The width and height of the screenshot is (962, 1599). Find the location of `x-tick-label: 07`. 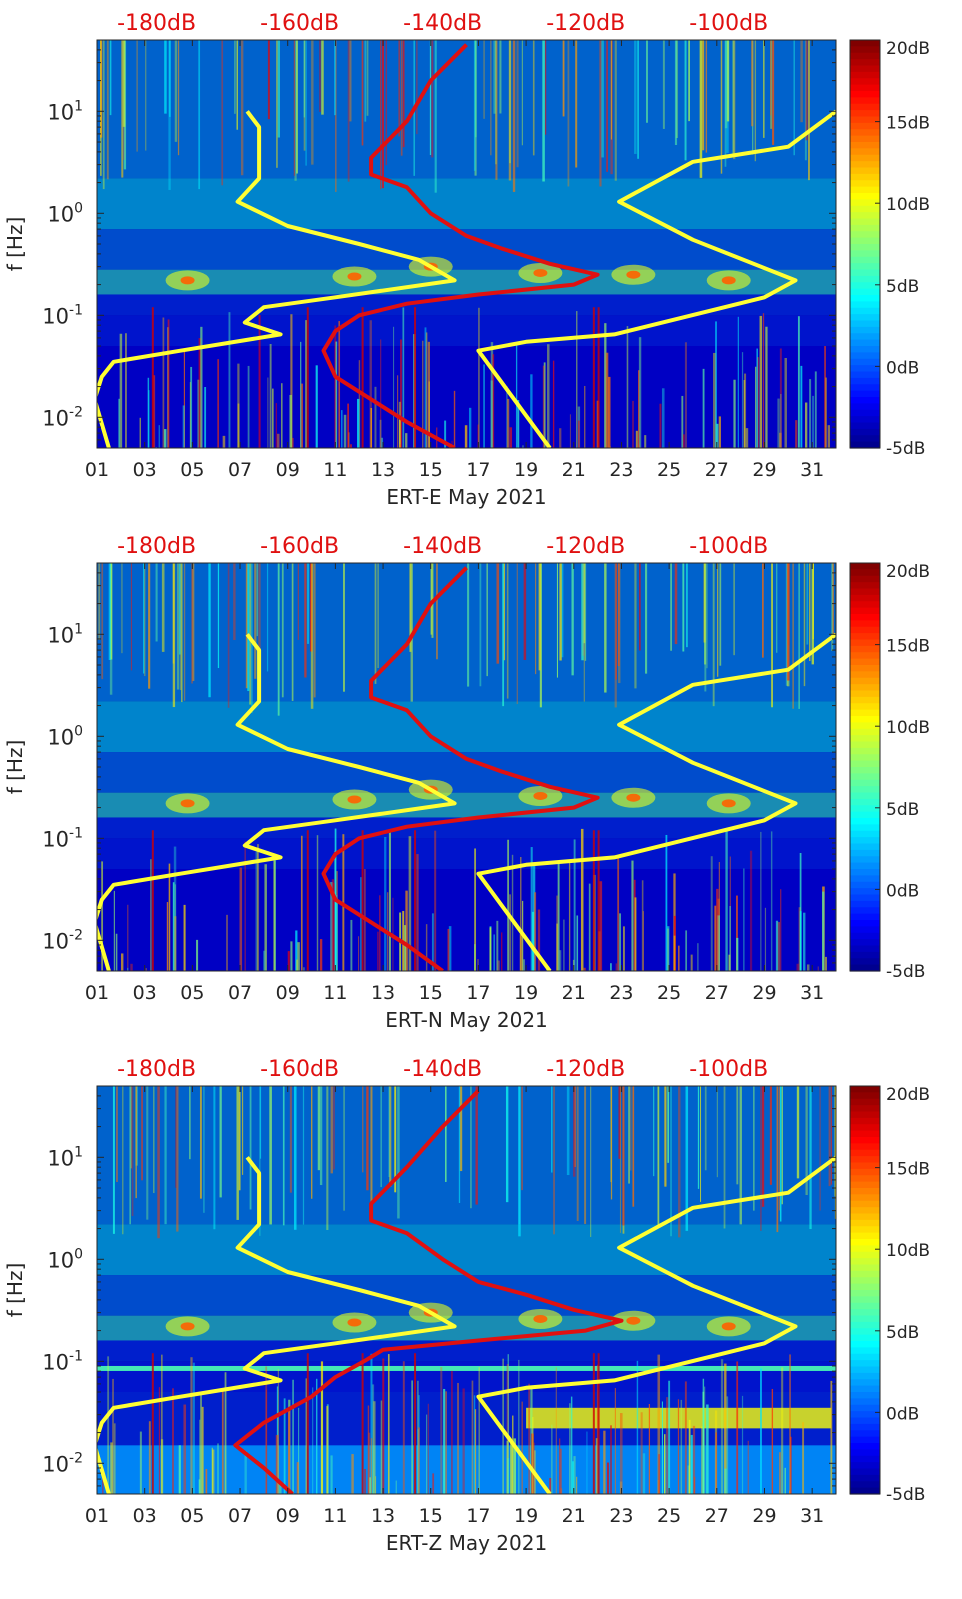

x-tick-label: 07 is located at coordinates (240, 993).